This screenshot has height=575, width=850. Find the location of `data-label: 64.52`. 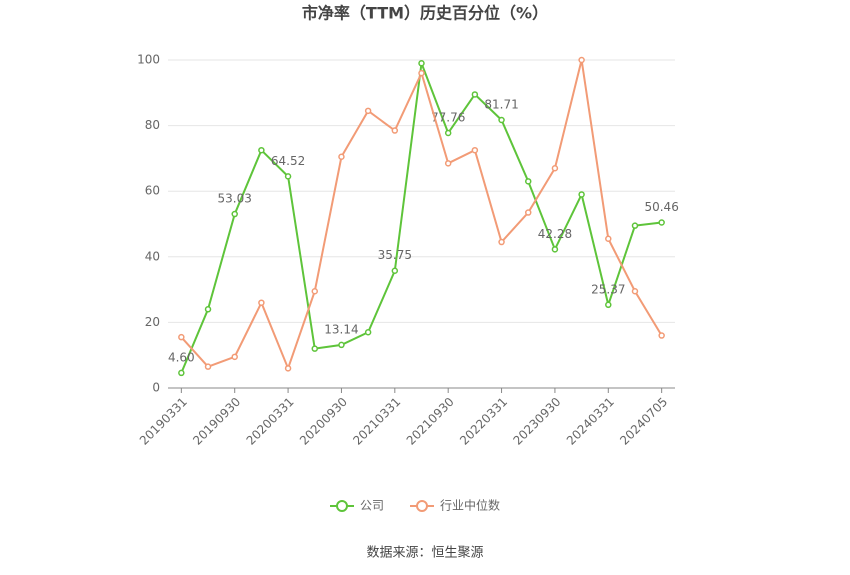

data-label: 64.52 is located at coordinates (288, 161).